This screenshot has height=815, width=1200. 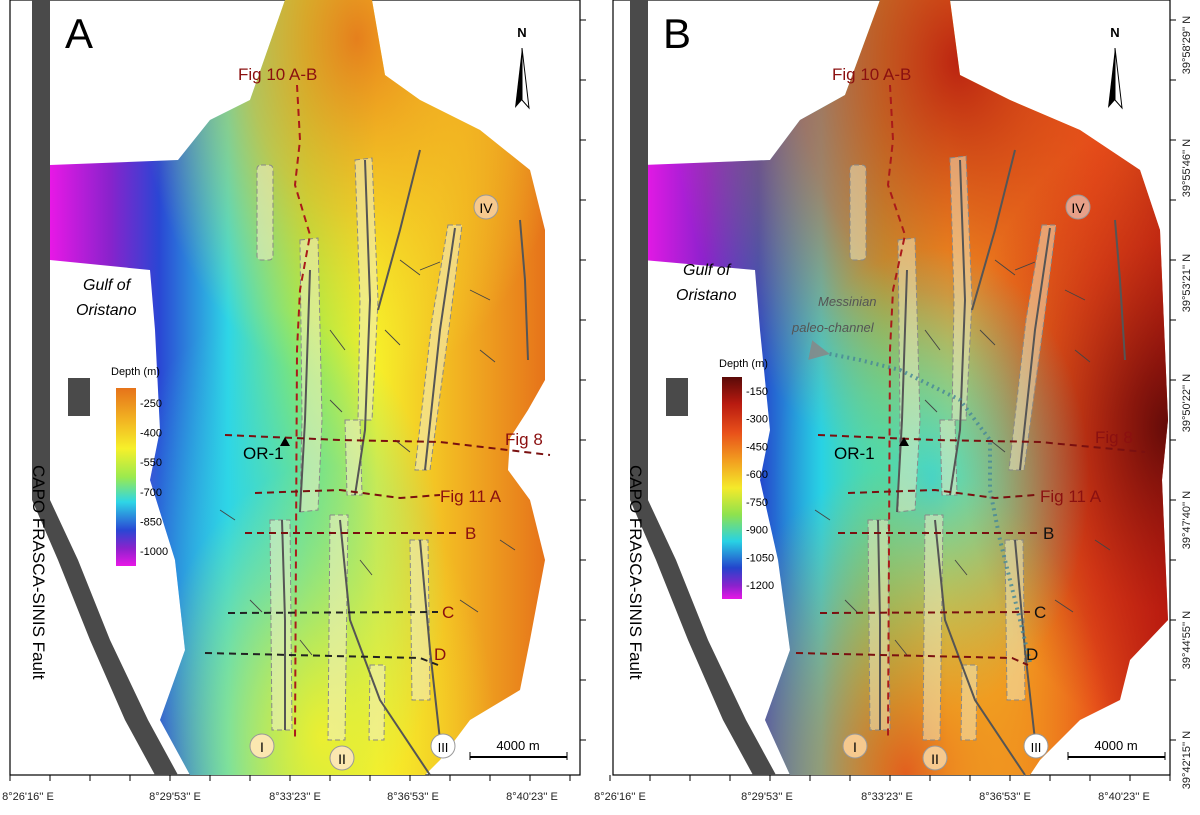 I want to click on lat-label: 39°58'29'' N, so click(x=1187, y=45).